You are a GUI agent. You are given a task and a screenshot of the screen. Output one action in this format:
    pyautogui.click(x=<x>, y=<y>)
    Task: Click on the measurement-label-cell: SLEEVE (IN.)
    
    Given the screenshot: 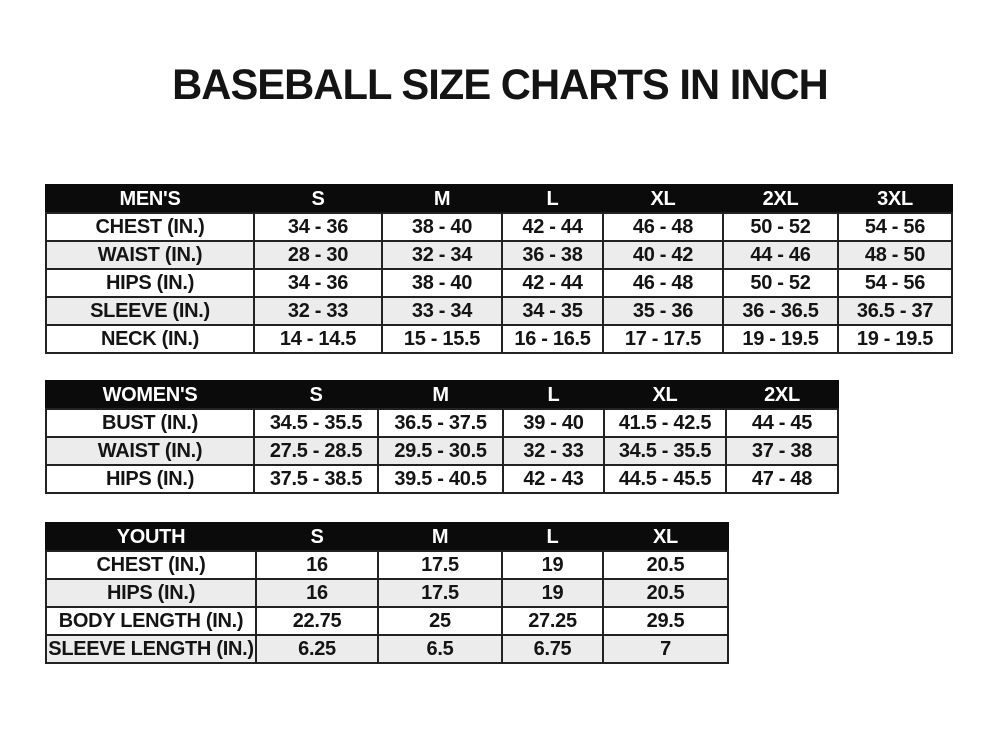 What is the action you would take?
    pyautogui.click(x=150, y=311)
    